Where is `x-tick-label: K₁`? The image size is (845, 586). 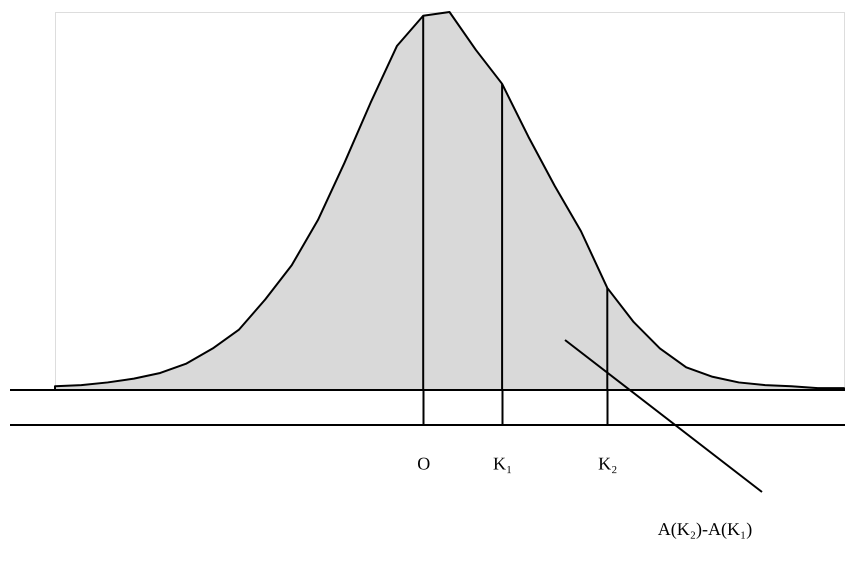
x-tick-label: K₁ is located at coordinates (502, 464).